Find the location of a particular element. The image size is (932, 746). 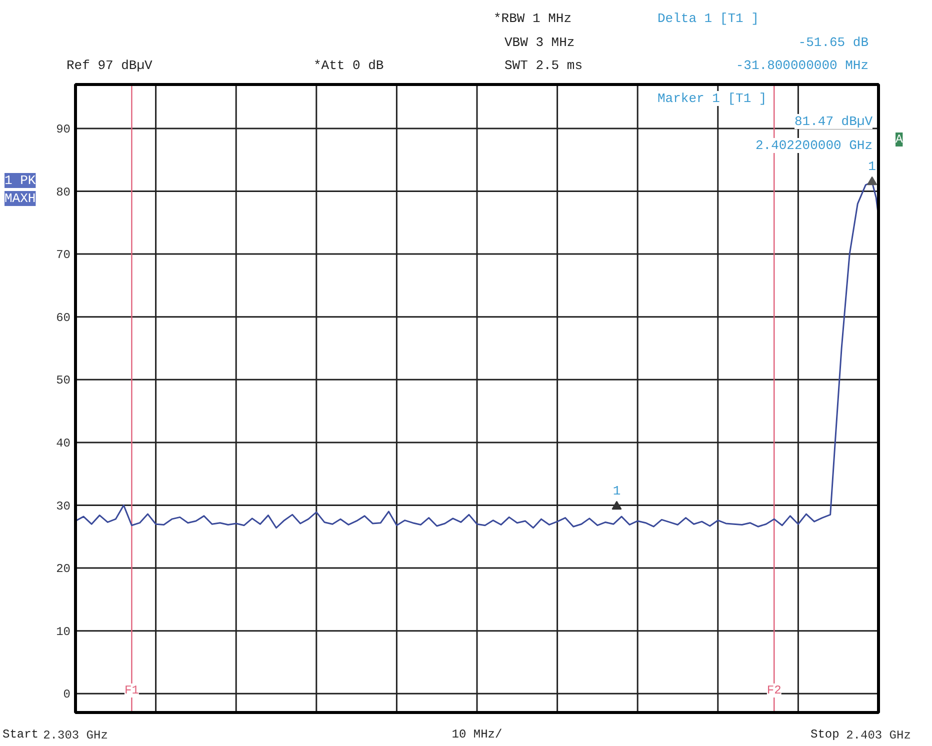

text: VBW 3 MHz is located at coordinates (539, 42).